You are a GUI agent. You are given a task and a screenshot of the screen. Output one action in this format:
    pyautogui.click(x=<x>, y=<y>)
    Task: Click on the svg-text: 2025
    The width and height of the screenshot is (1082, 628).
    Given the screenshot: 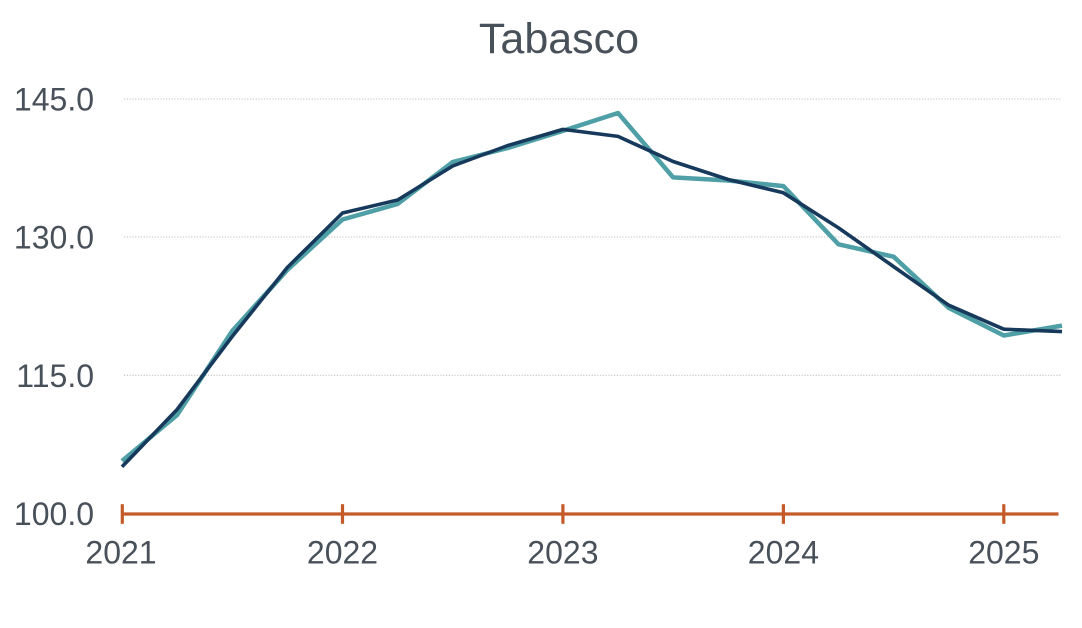 What is the action you would take?
    pyautogui.click(x=1003, y=553)
    